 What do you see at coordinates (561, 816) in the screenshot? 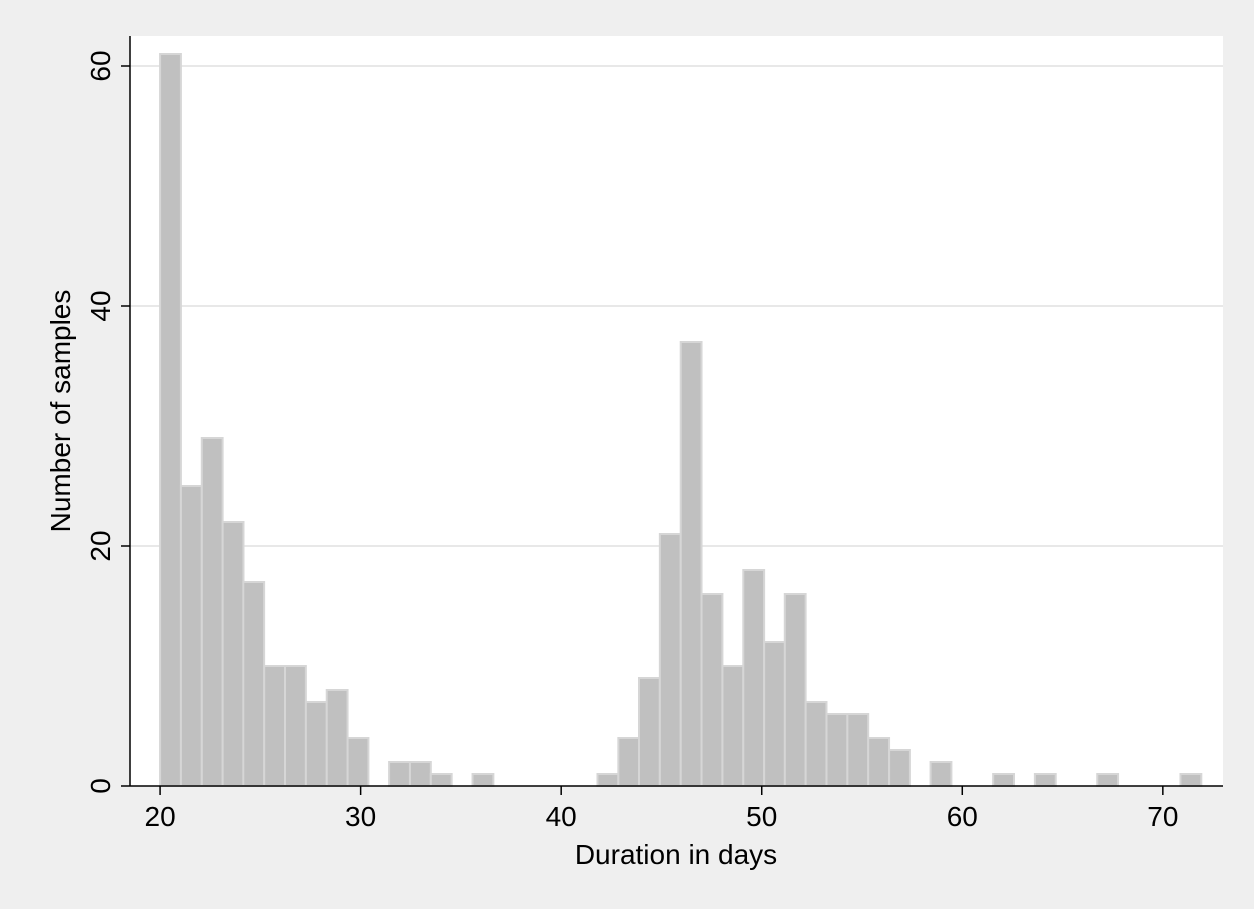
I see `x-tick-label: 40` at bounding box center [561, 816].